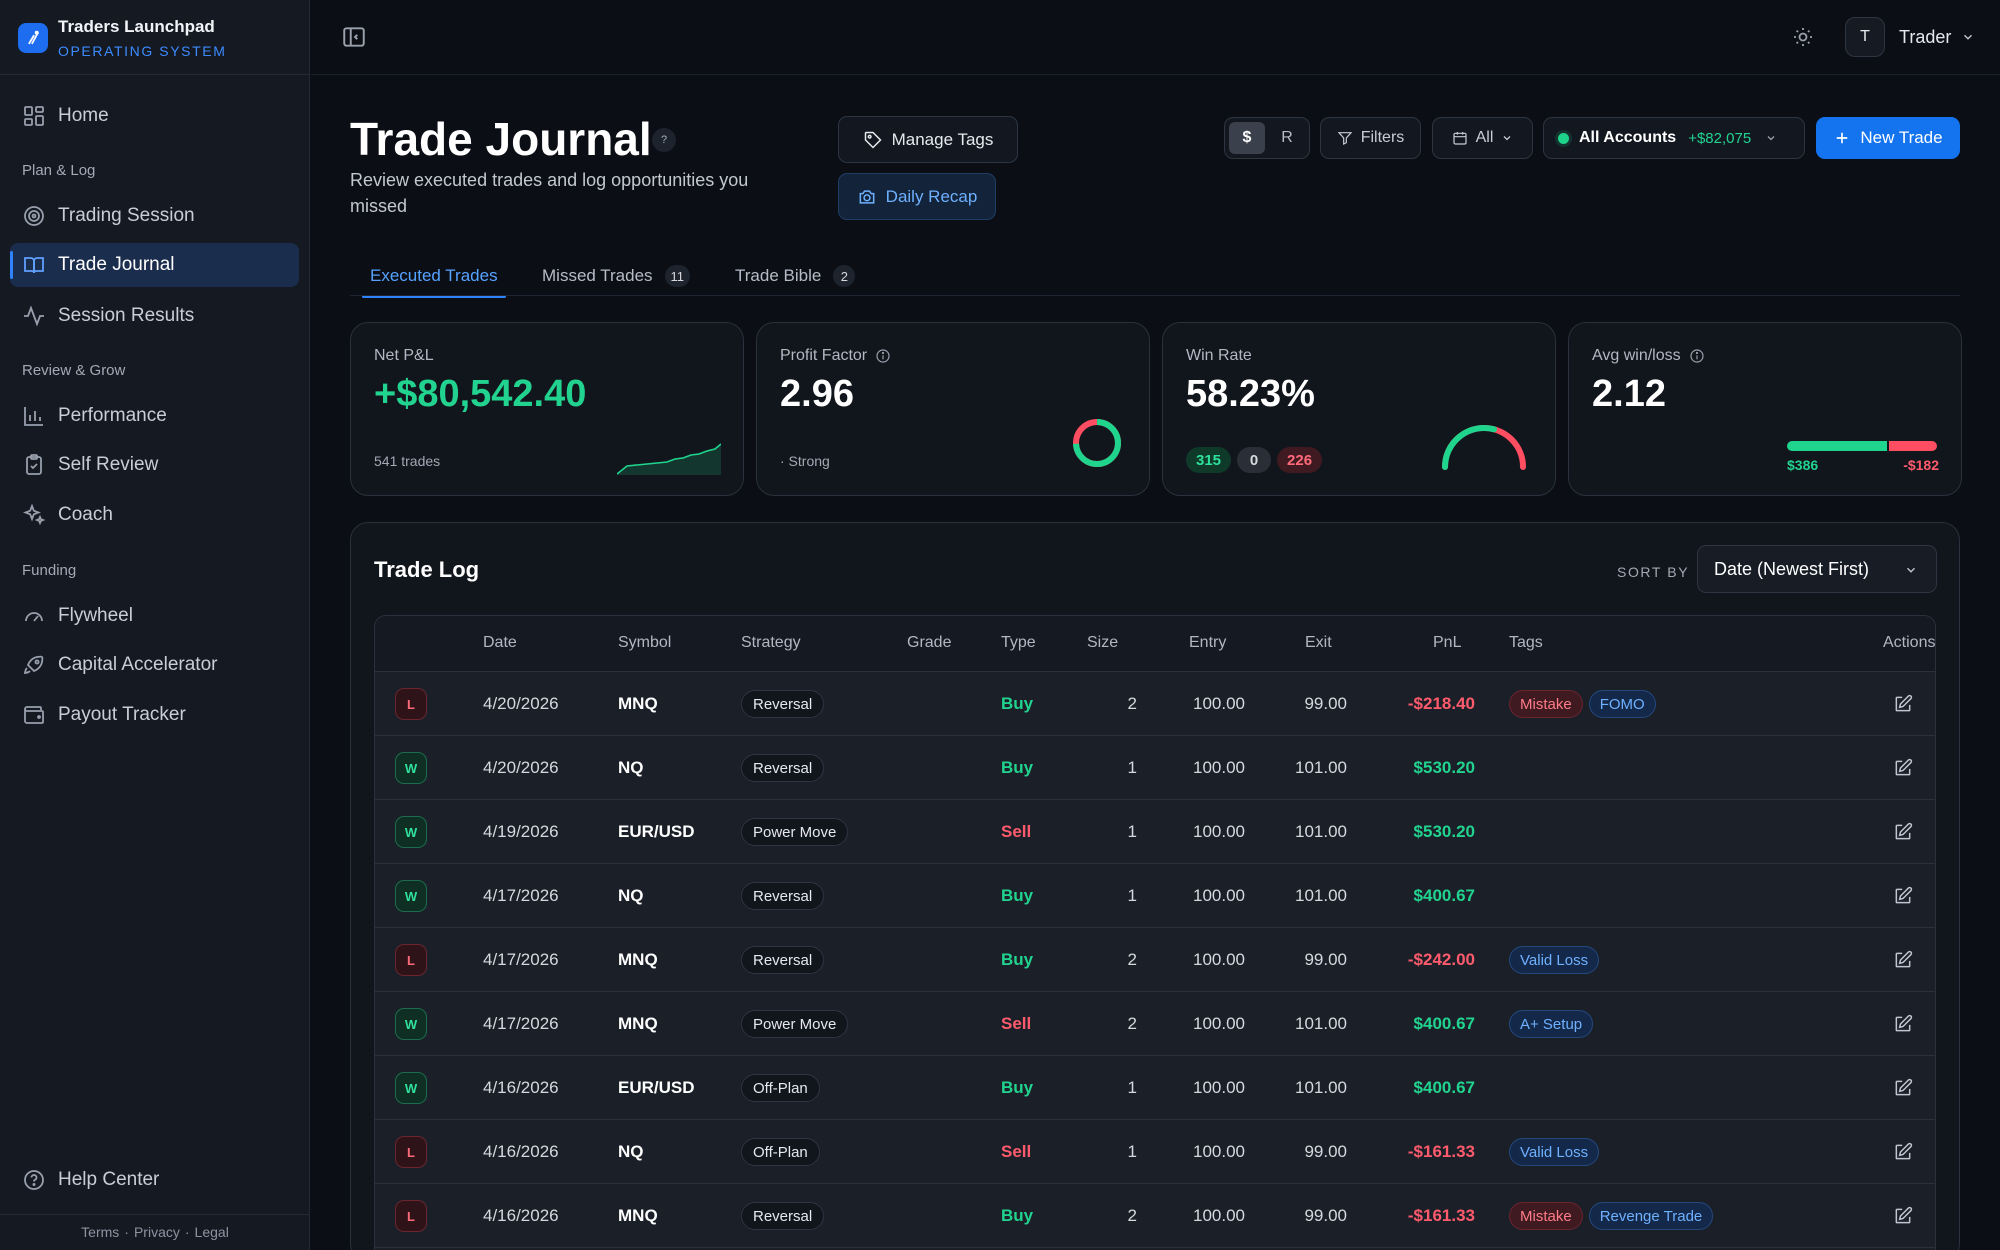 The width and height of the screenshot is (2000, 1250). Describe the element at coordinates (411, 704) in the screenshot. I see `result-cell: L` at that location.